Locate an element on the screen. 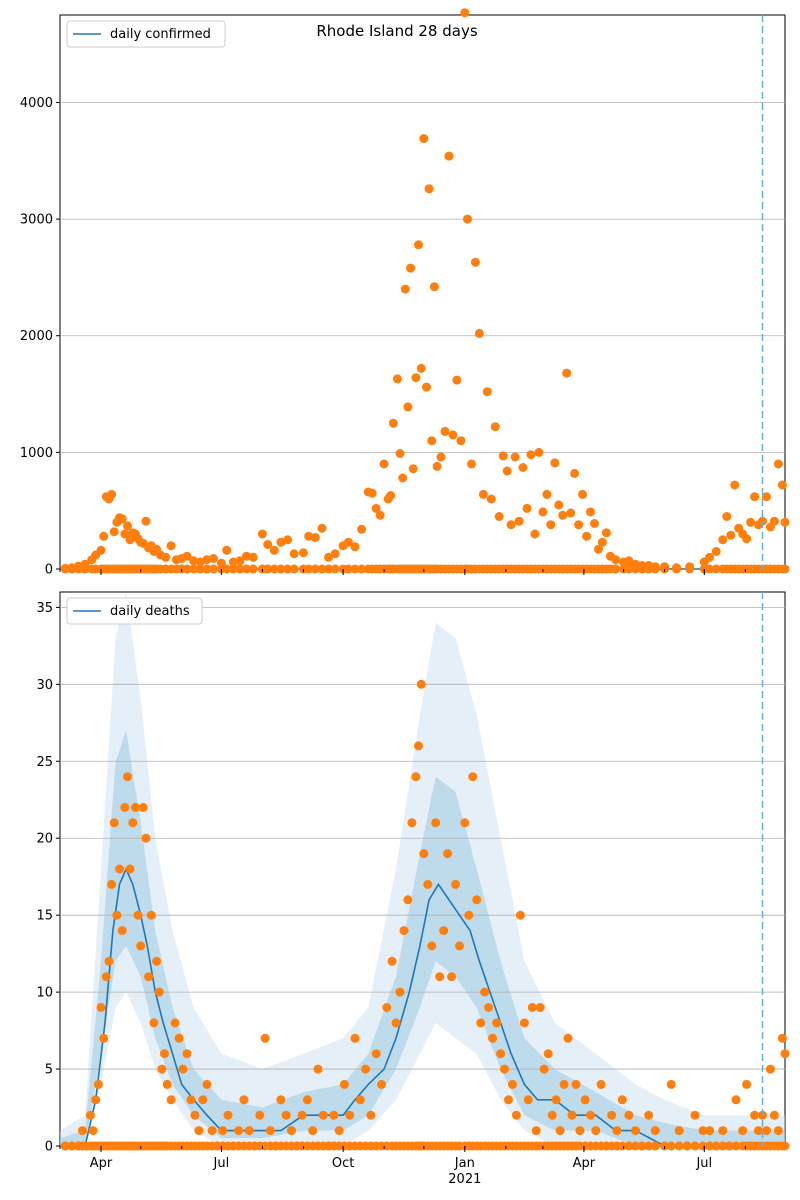  xtick-label: Jul is located at coordinates (703, 1163).